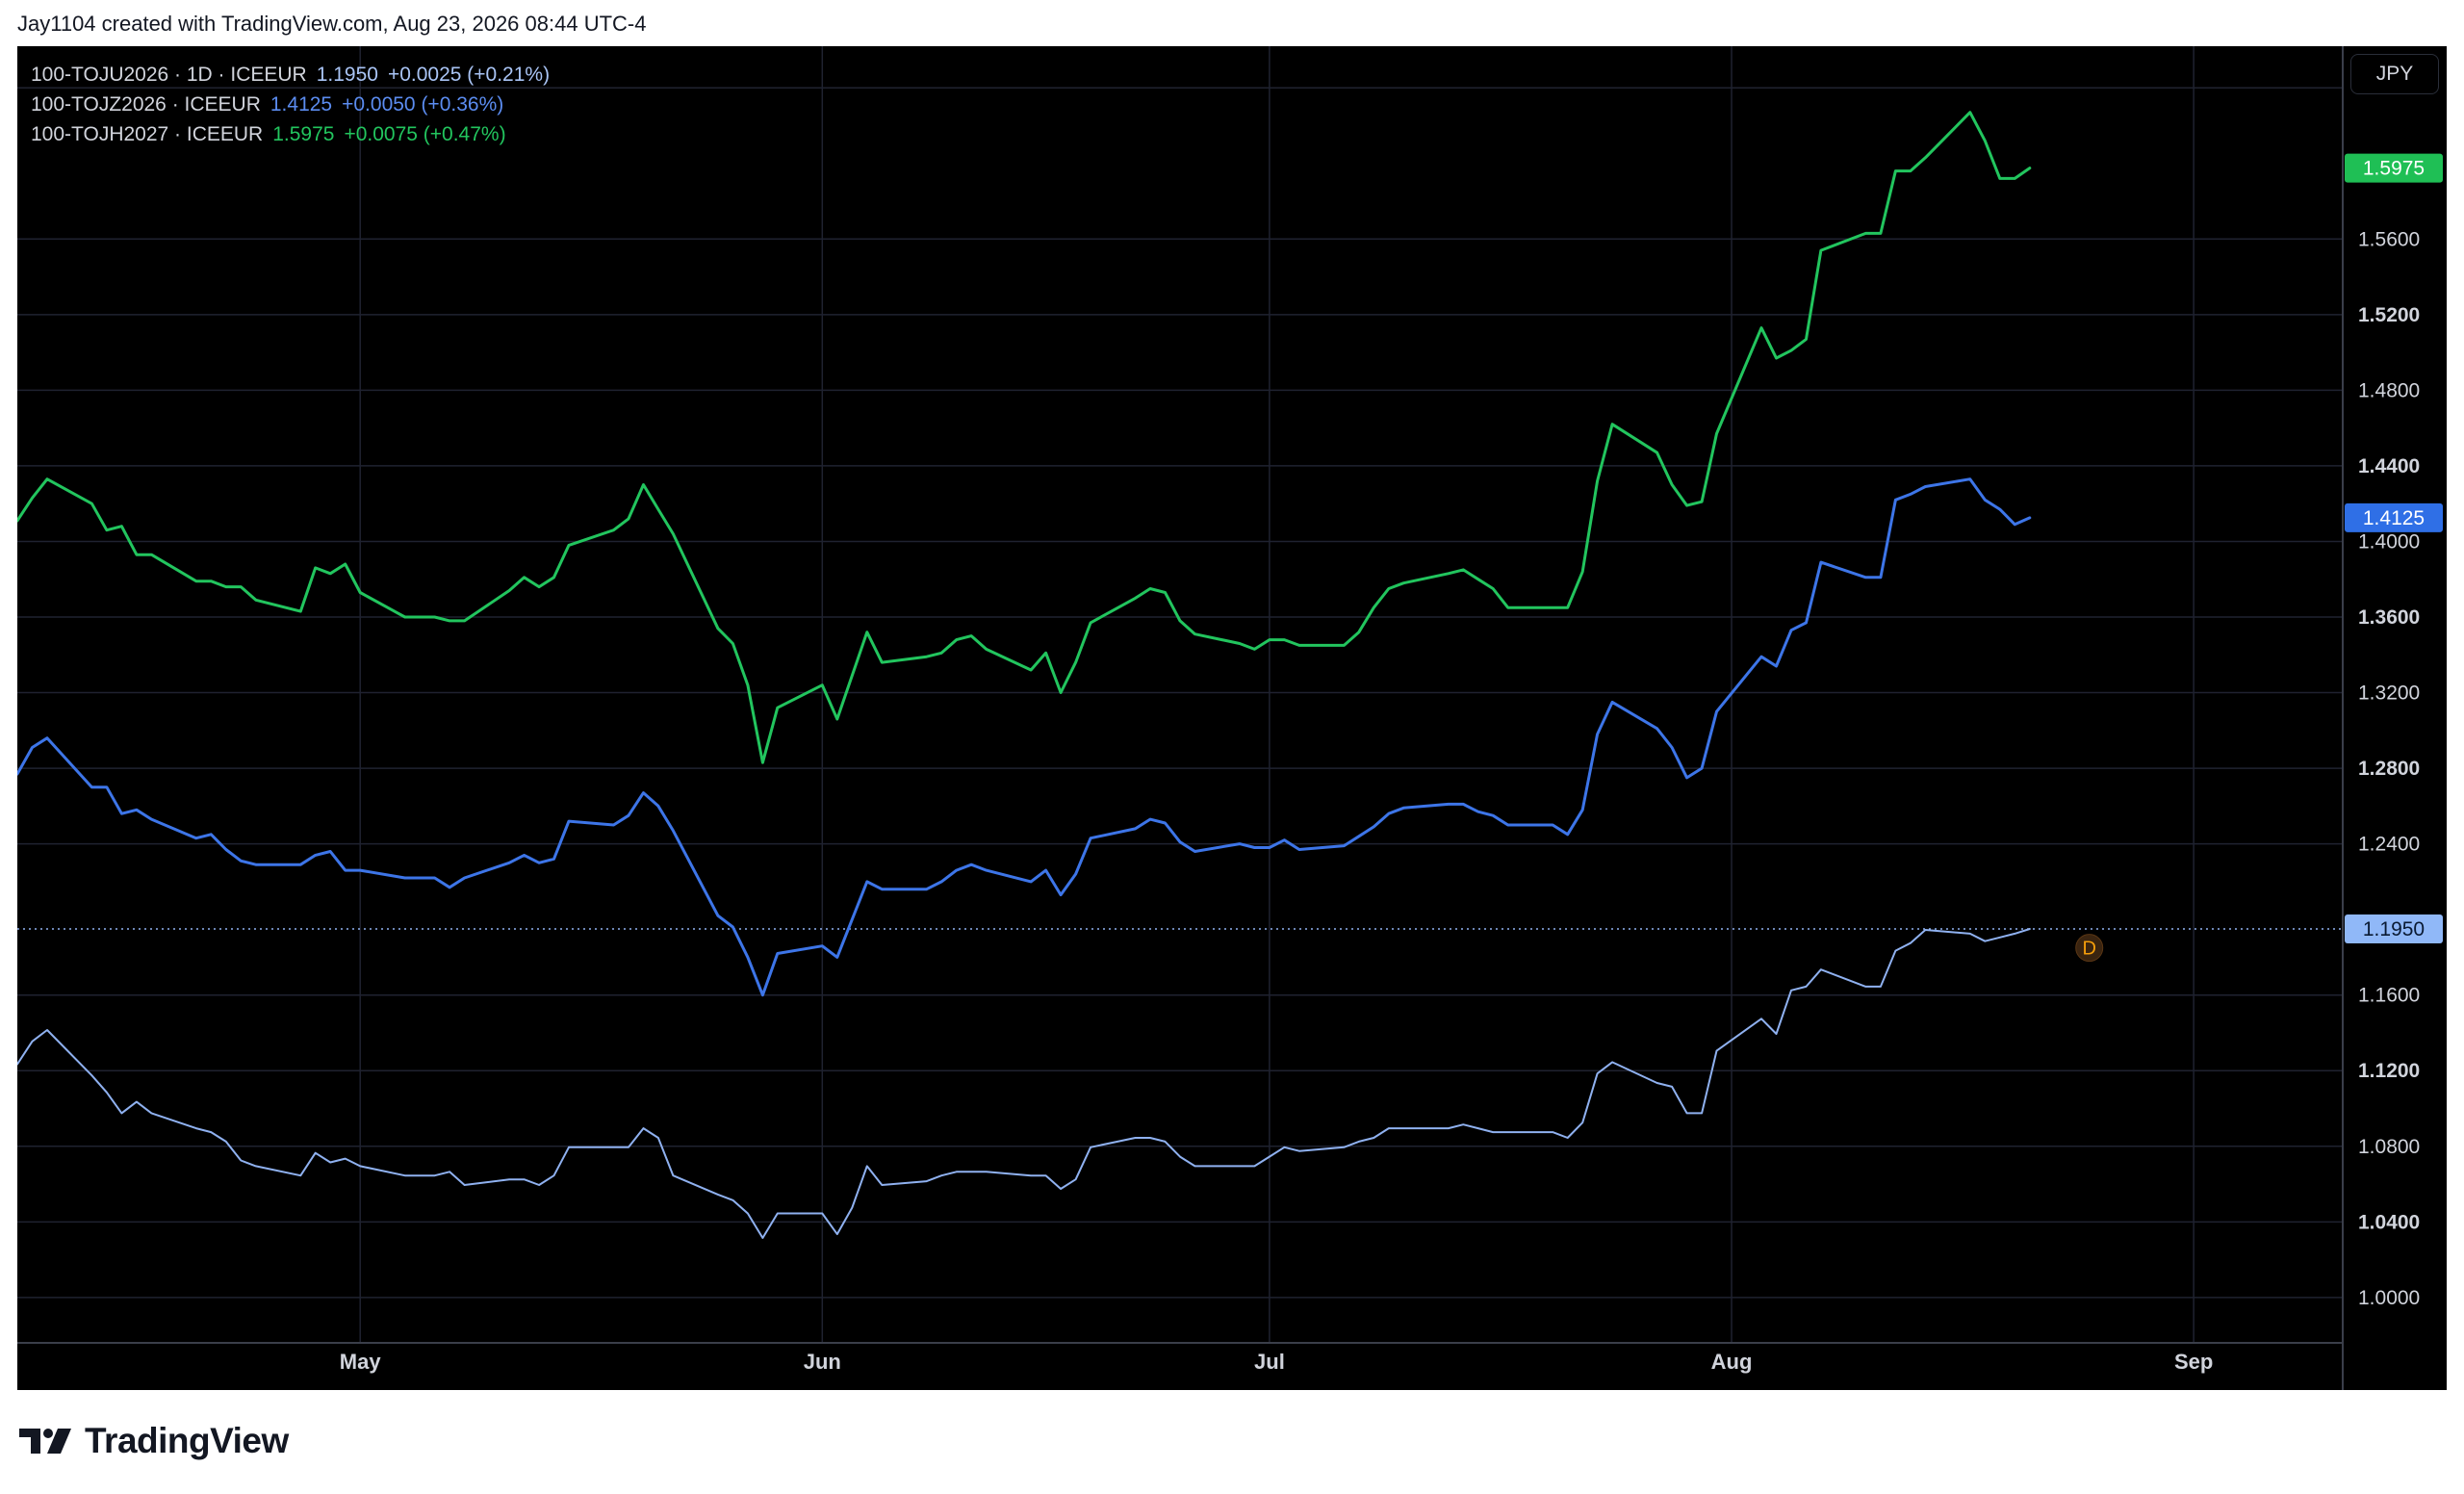 This screenshot has height=1494, width=2464. What do you see at coordinates (2389, 541) in the screenshot?
I see `y-tick-label: 1.4000` at bounding box center [2389, 541].